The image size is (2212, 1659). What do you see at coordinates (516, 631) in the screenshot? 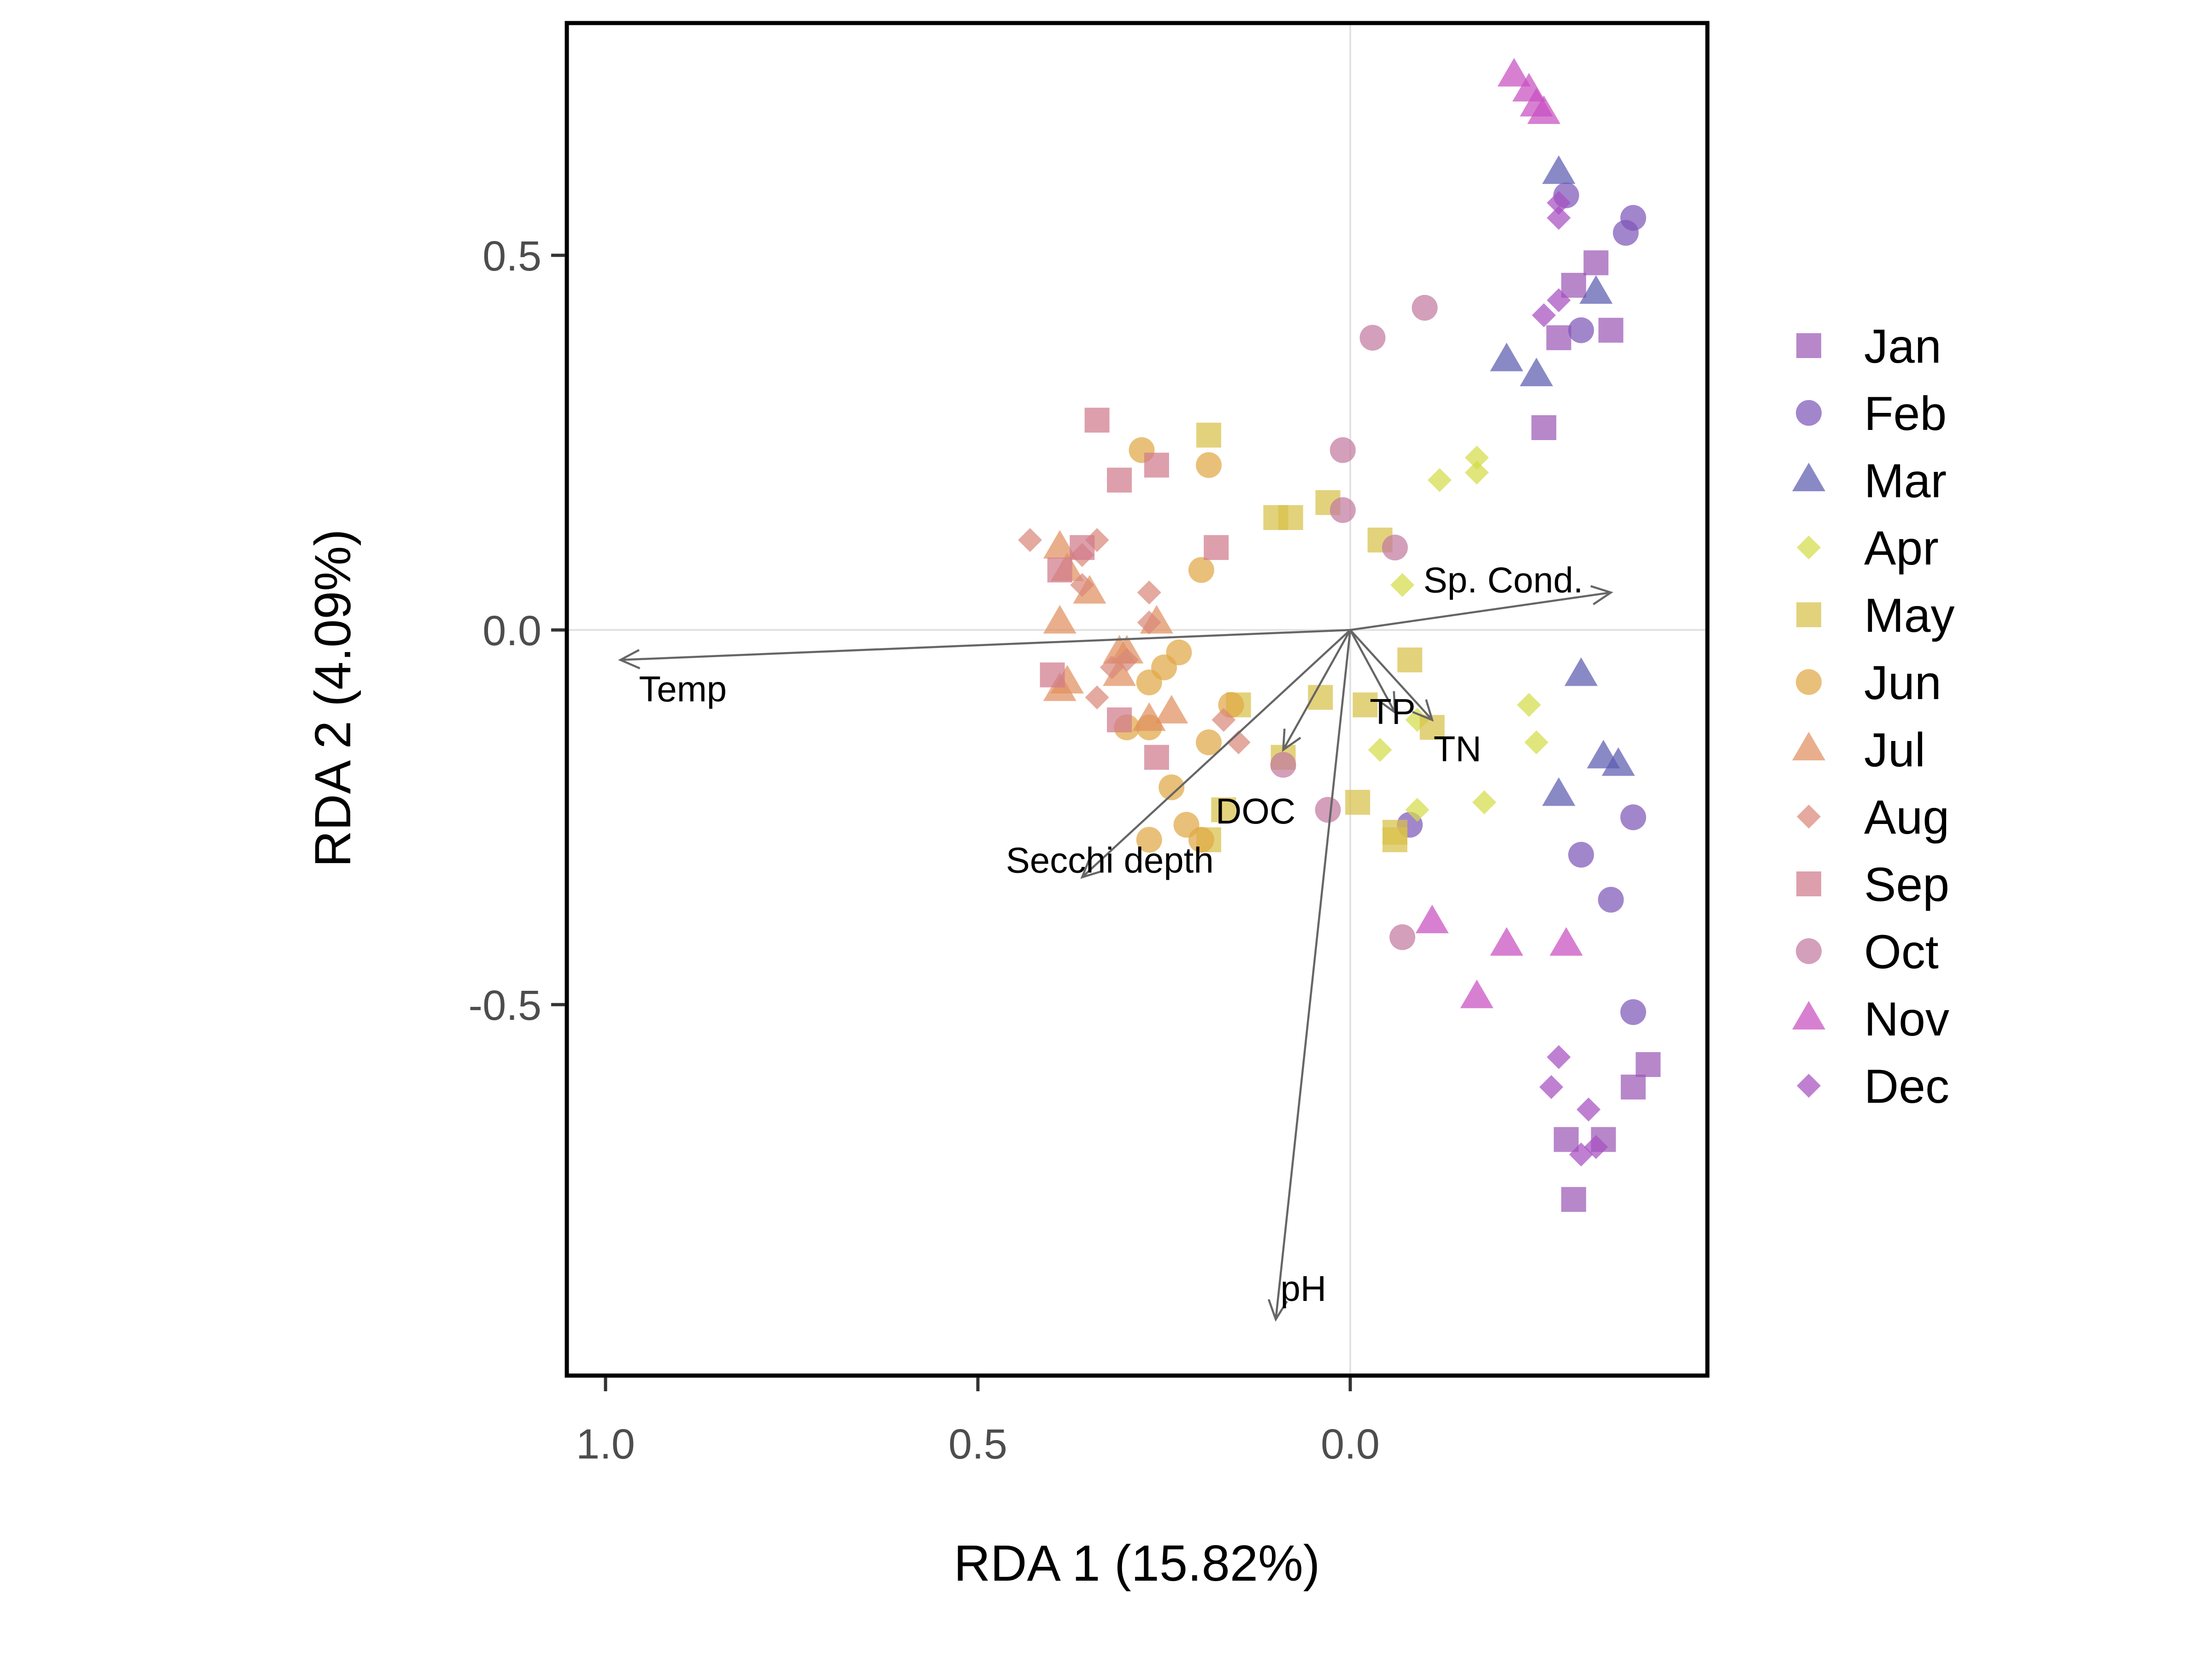
I see `y-axis: 0.5 0.0 -0.5` at bounding box center [516, 631].